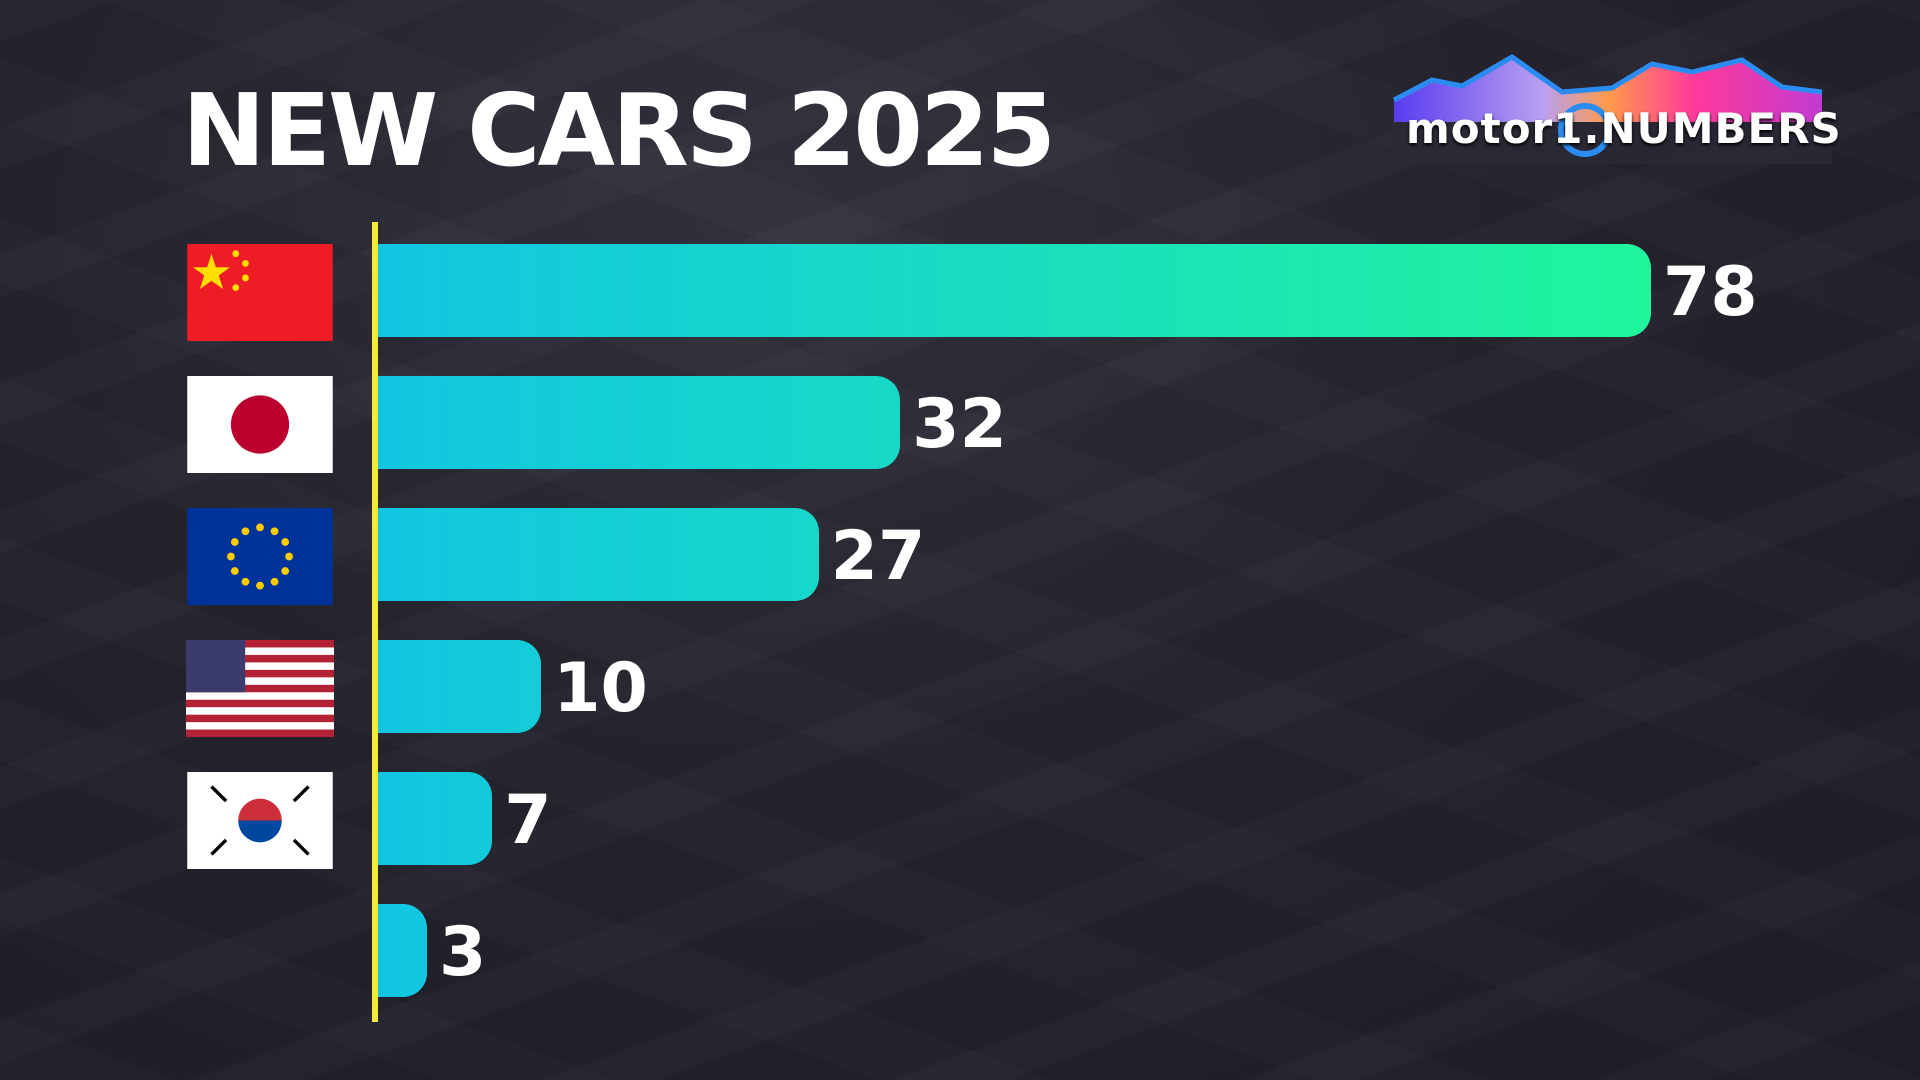  I want to click on logo-mountain-icon, so click(1612, 109).